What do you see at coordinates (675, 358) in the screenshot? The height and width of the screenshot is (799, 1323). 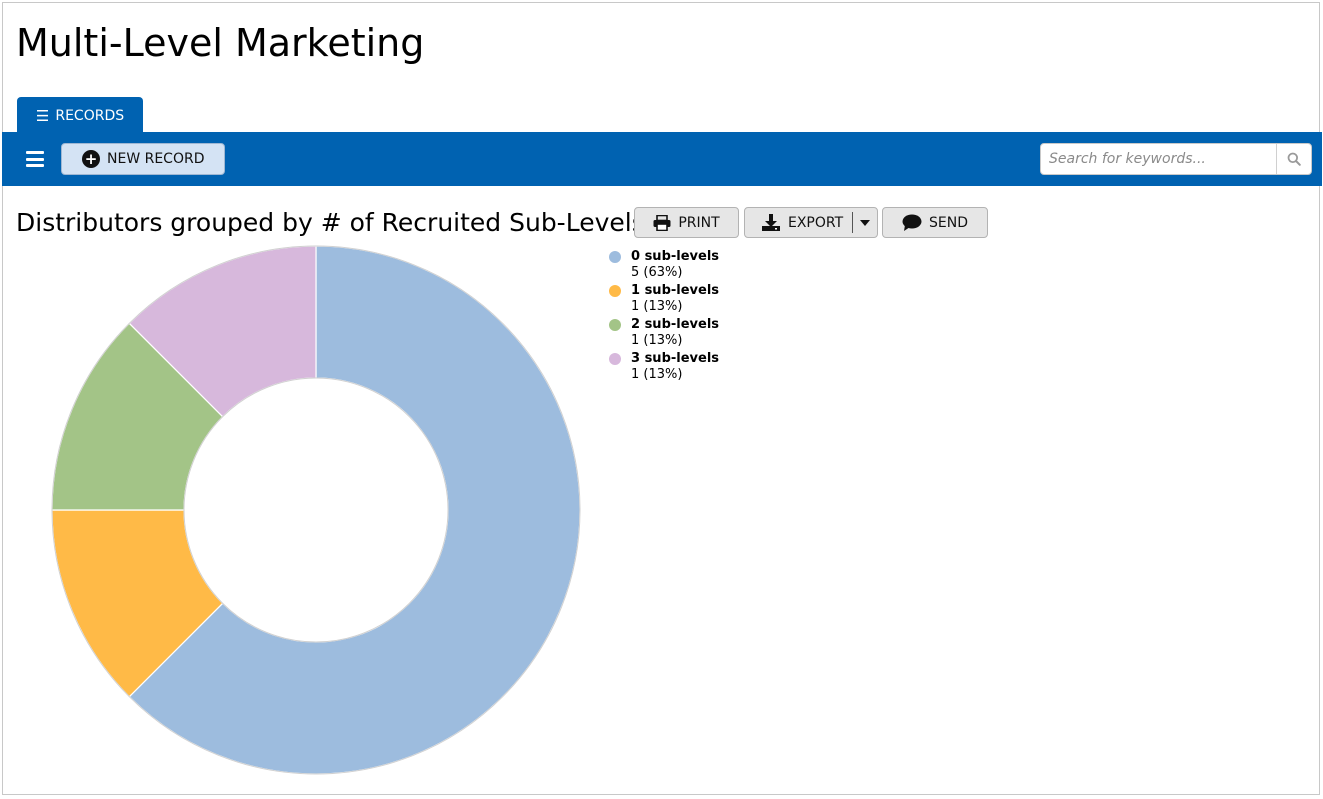 I see `legend-label: 3 sub-levels` at bounding box center [675, 358].